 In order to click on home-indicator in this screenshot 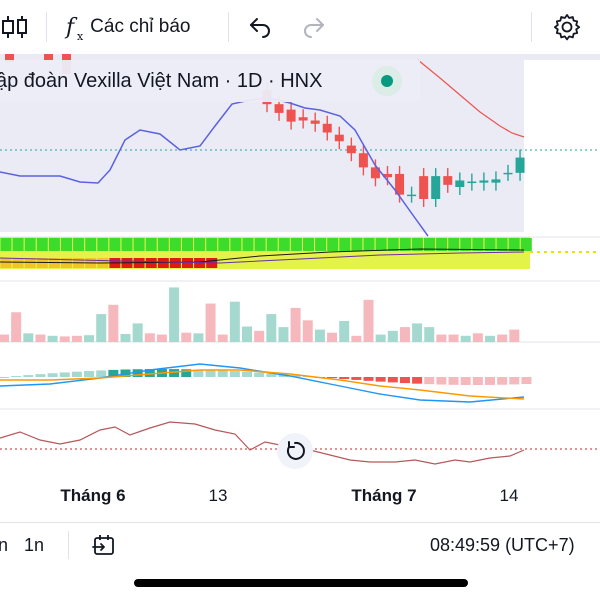, I will do `click(301, 583)`.